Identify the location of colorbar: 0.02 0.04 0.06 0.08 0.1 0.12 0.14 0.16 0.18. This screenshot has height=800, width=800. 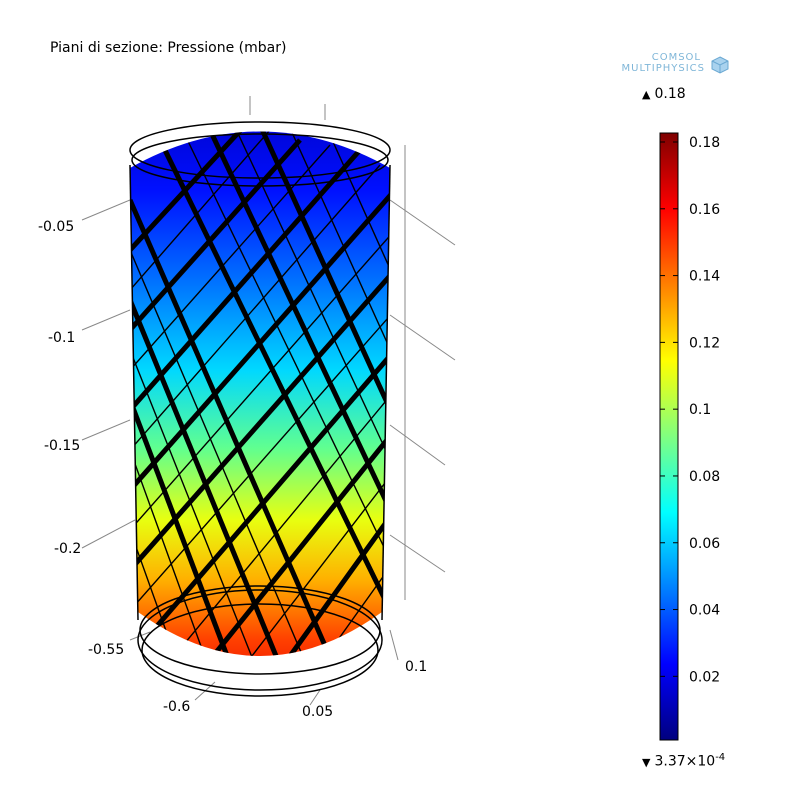
(689, 436).